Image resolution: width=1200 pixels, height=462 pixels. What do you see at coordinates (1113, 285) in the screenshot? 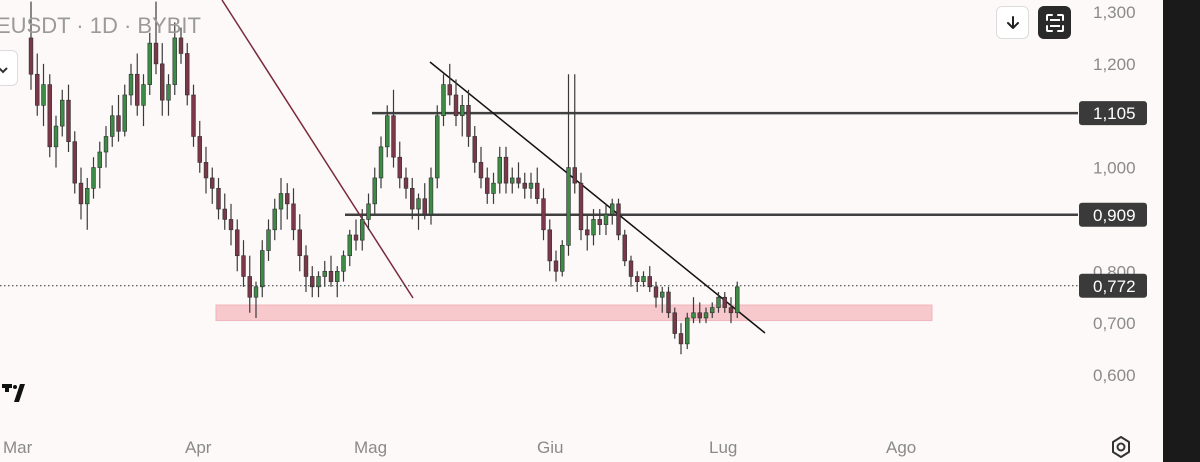
I see `price-badge: 0,772` at bounding box center [1113, 285].